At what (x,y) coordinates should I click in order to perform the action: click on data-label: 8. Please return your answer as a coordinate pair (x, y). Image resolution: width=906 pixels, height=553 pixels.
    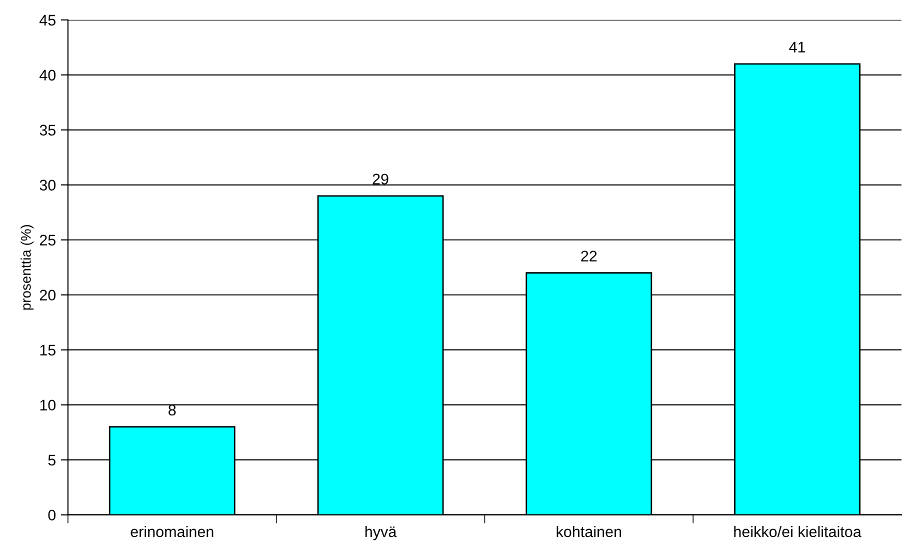
    Looking at the image, I should click on (172, 410).